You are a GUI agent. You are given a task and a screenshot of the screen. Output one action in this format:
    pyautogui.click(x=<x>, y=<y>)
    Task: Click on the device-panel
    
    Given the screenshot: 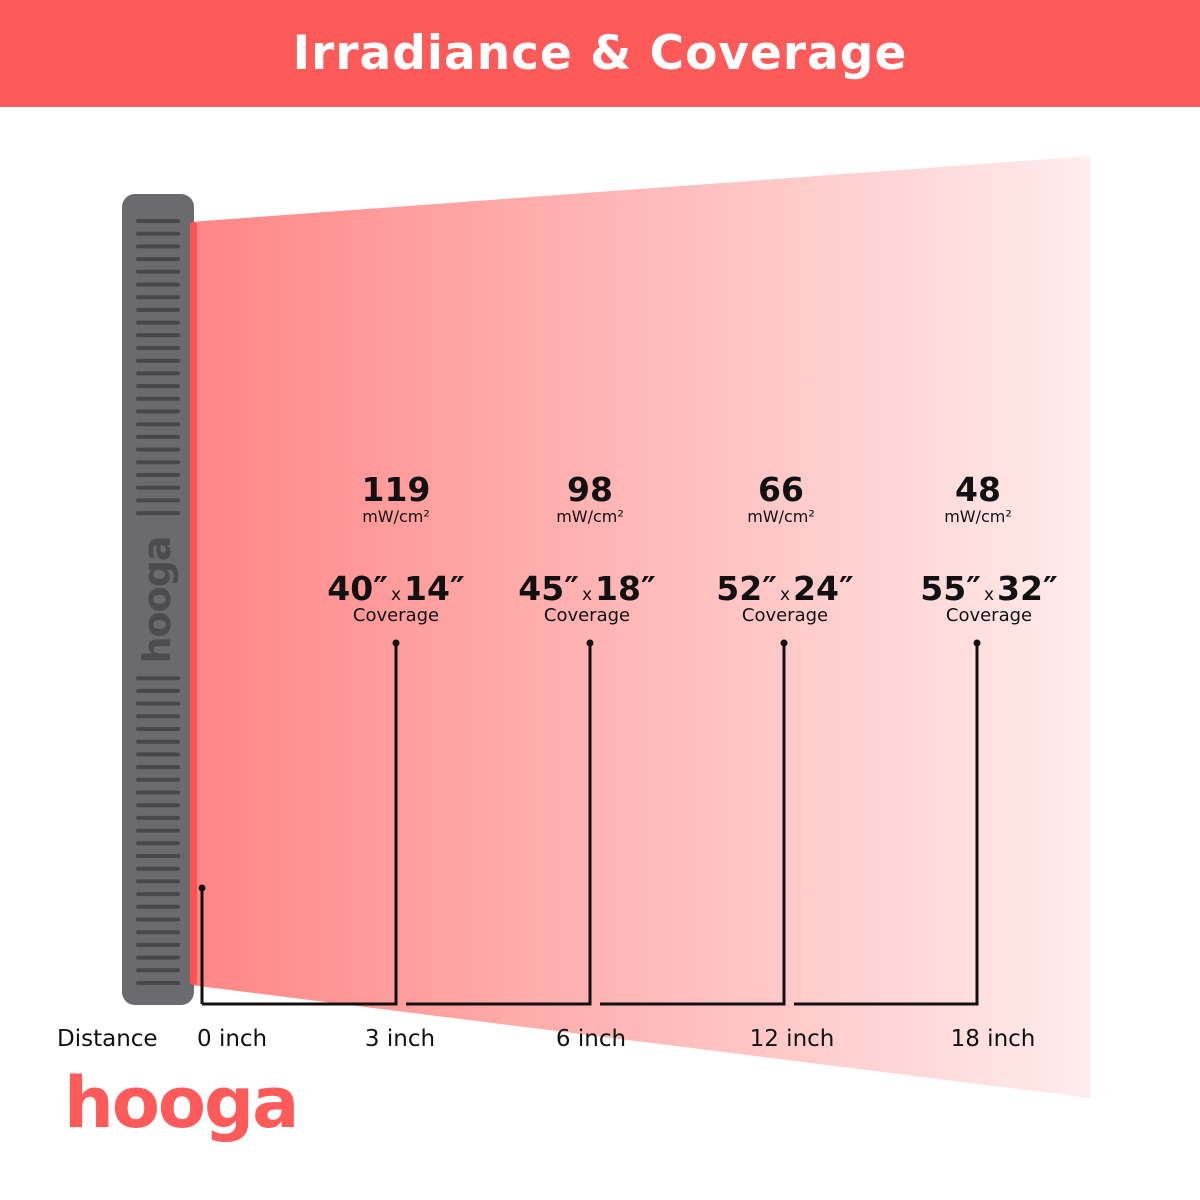 What is the action you would take?
    pyautogui.click(x=158, y=599)
    